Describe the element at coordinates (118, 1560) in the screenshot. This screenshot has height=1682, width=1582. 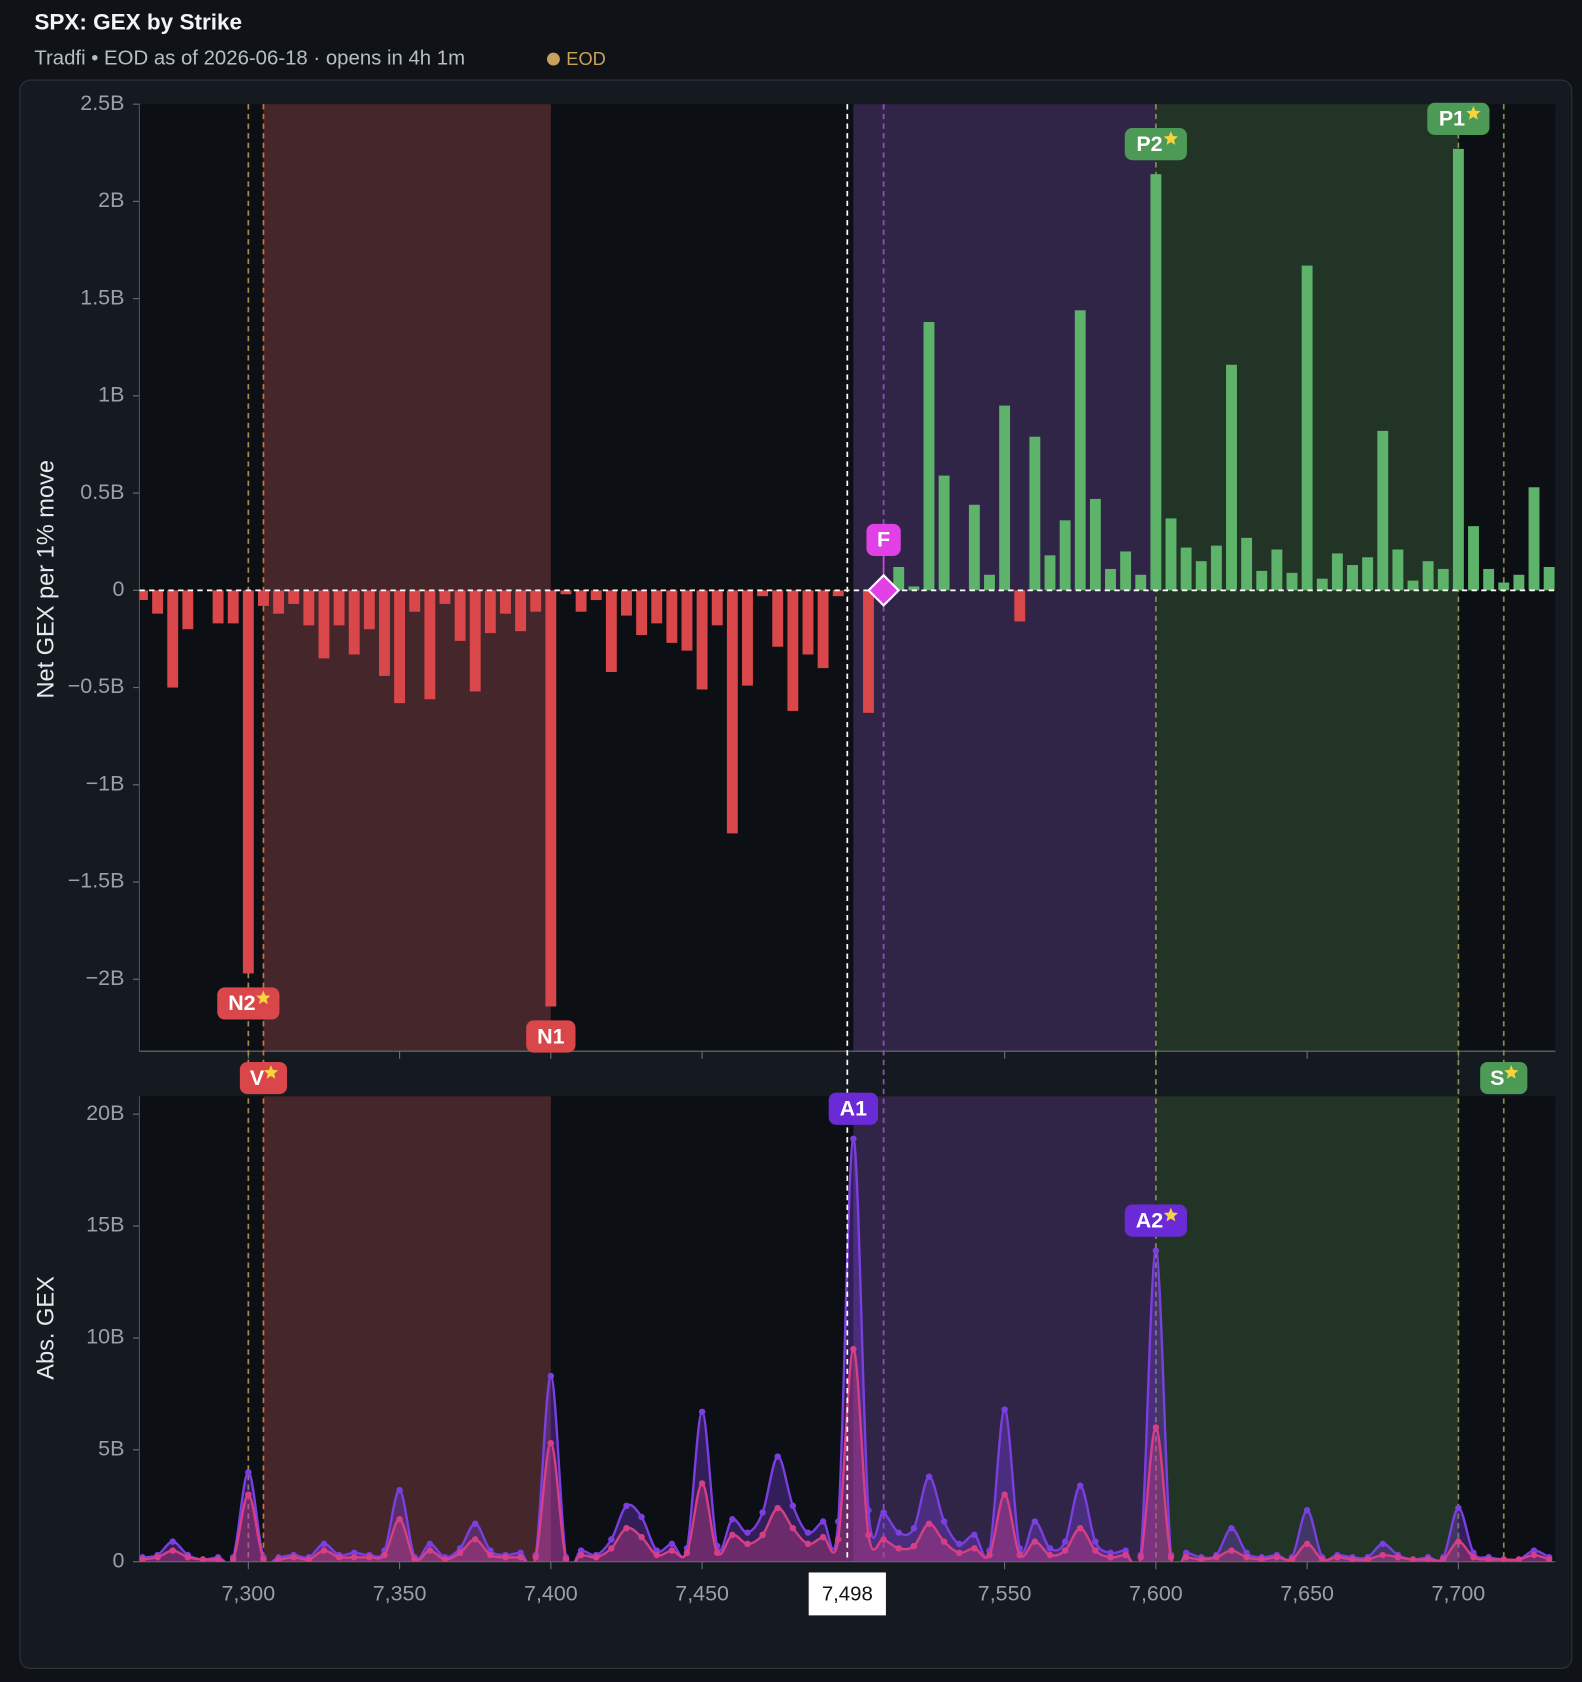
I see `y-tick-label: 0` at that location.